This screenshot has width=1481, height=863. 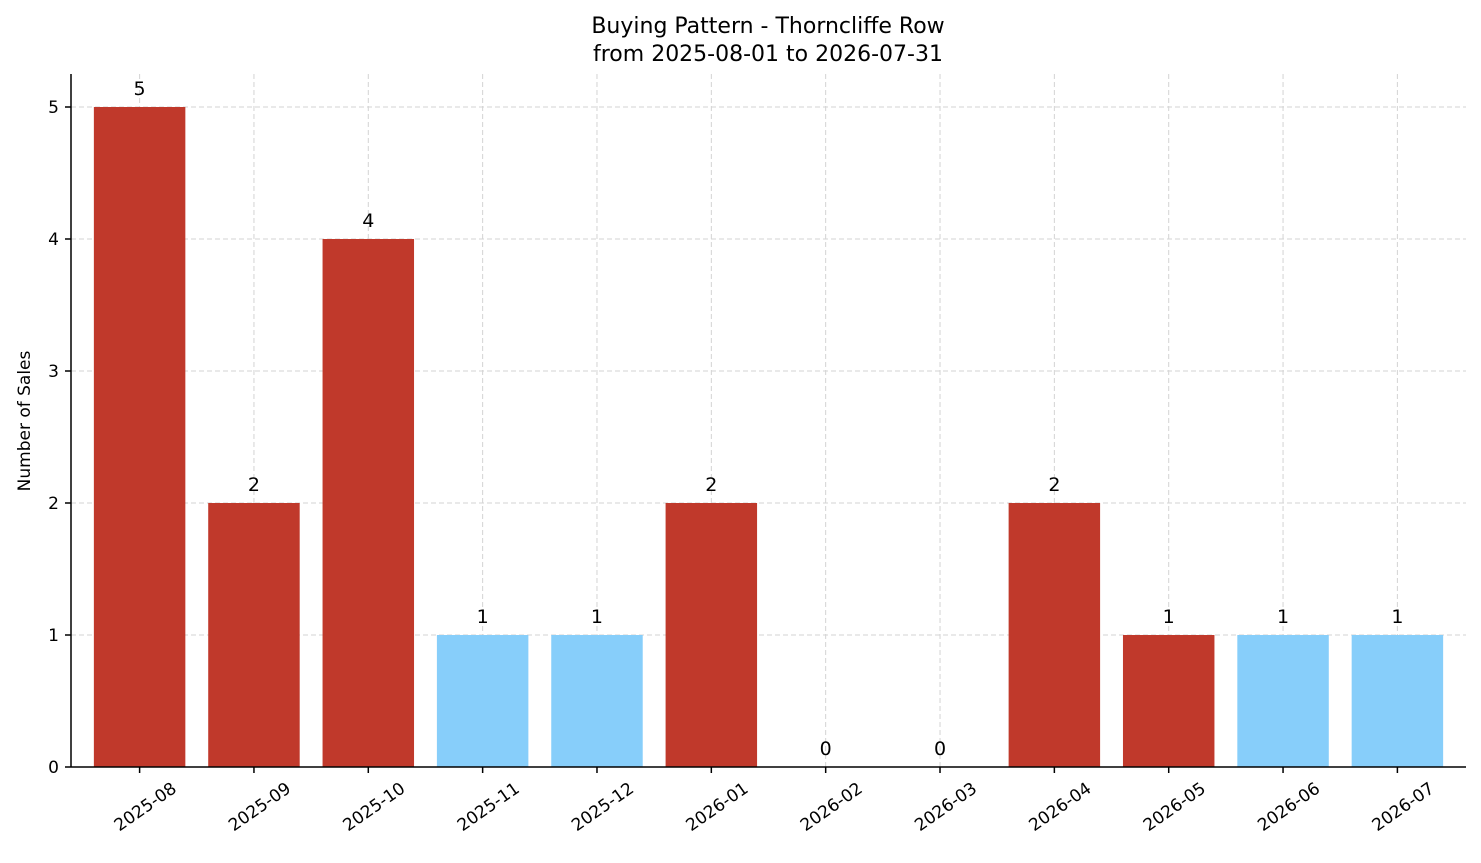 What do you see at coordinates (146, 807) in the screenshot?
I see `x-tick-label: 2025-08` at bounding box center [146, 807].